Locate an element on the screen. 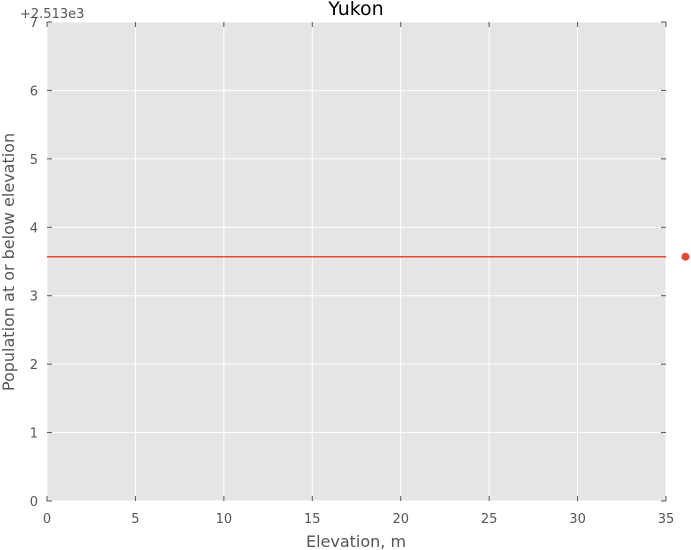 This screenshot has width=691, height=550. chart-title: Yukon is located at coordinates (355, 10).